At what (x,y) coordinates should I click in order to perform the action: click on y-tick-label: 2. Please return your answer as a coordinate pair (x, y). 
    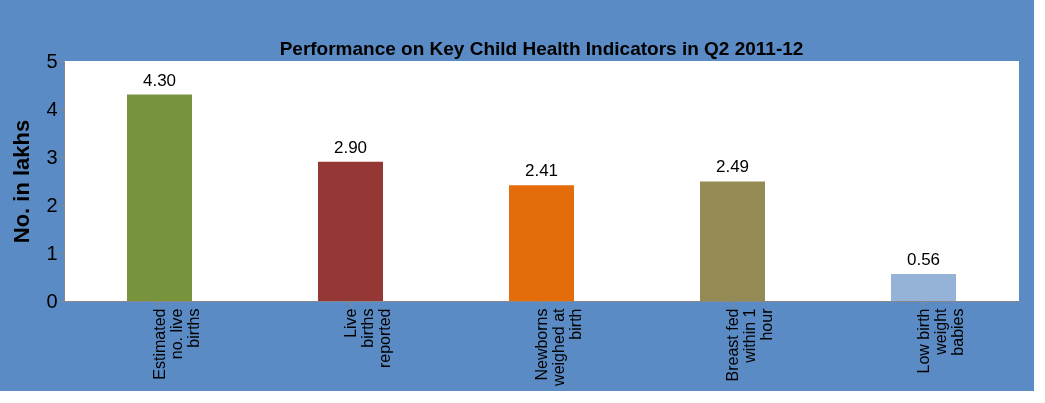
    Looking at the image, I should click on (52, 204).